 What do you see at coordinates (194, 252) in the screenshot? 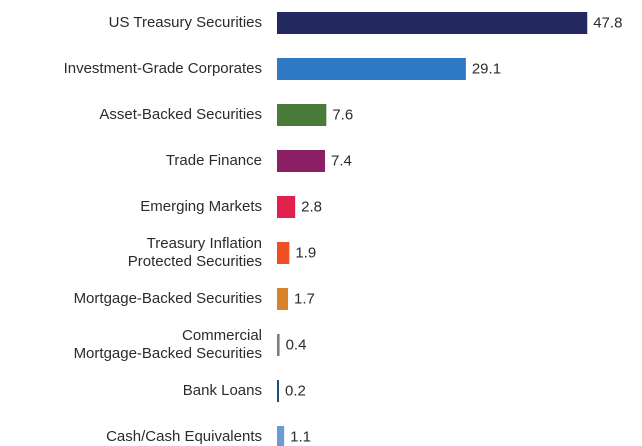
I see `category-label: Treasury Inflation Protected Securities` at bounding box center [194, 252].